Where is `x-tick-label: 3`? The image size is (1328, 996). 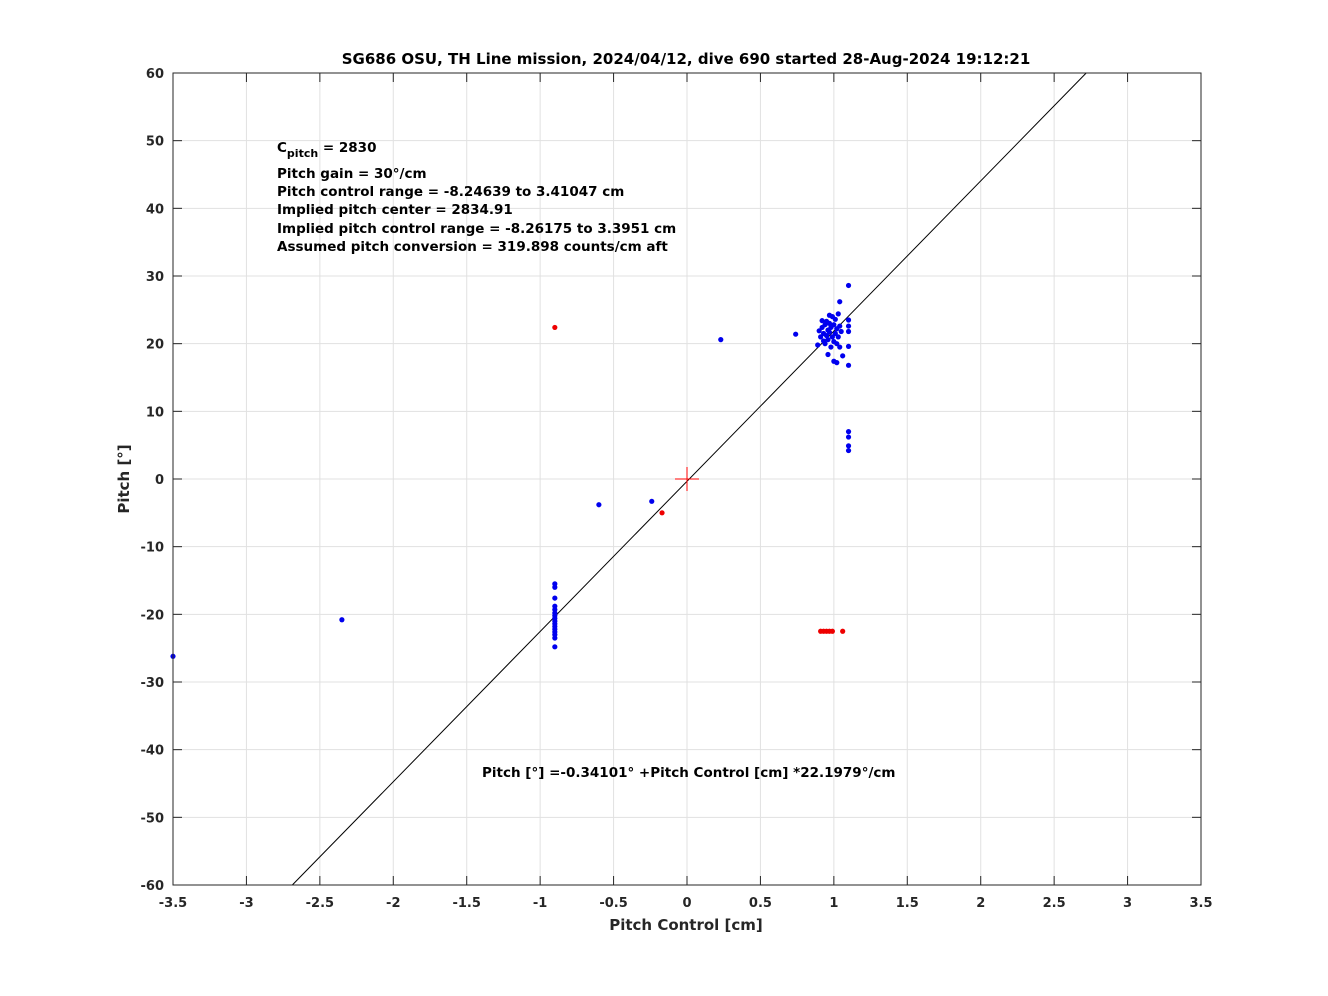
x-tick-label: 3 is located at coordinates (1127, 903).